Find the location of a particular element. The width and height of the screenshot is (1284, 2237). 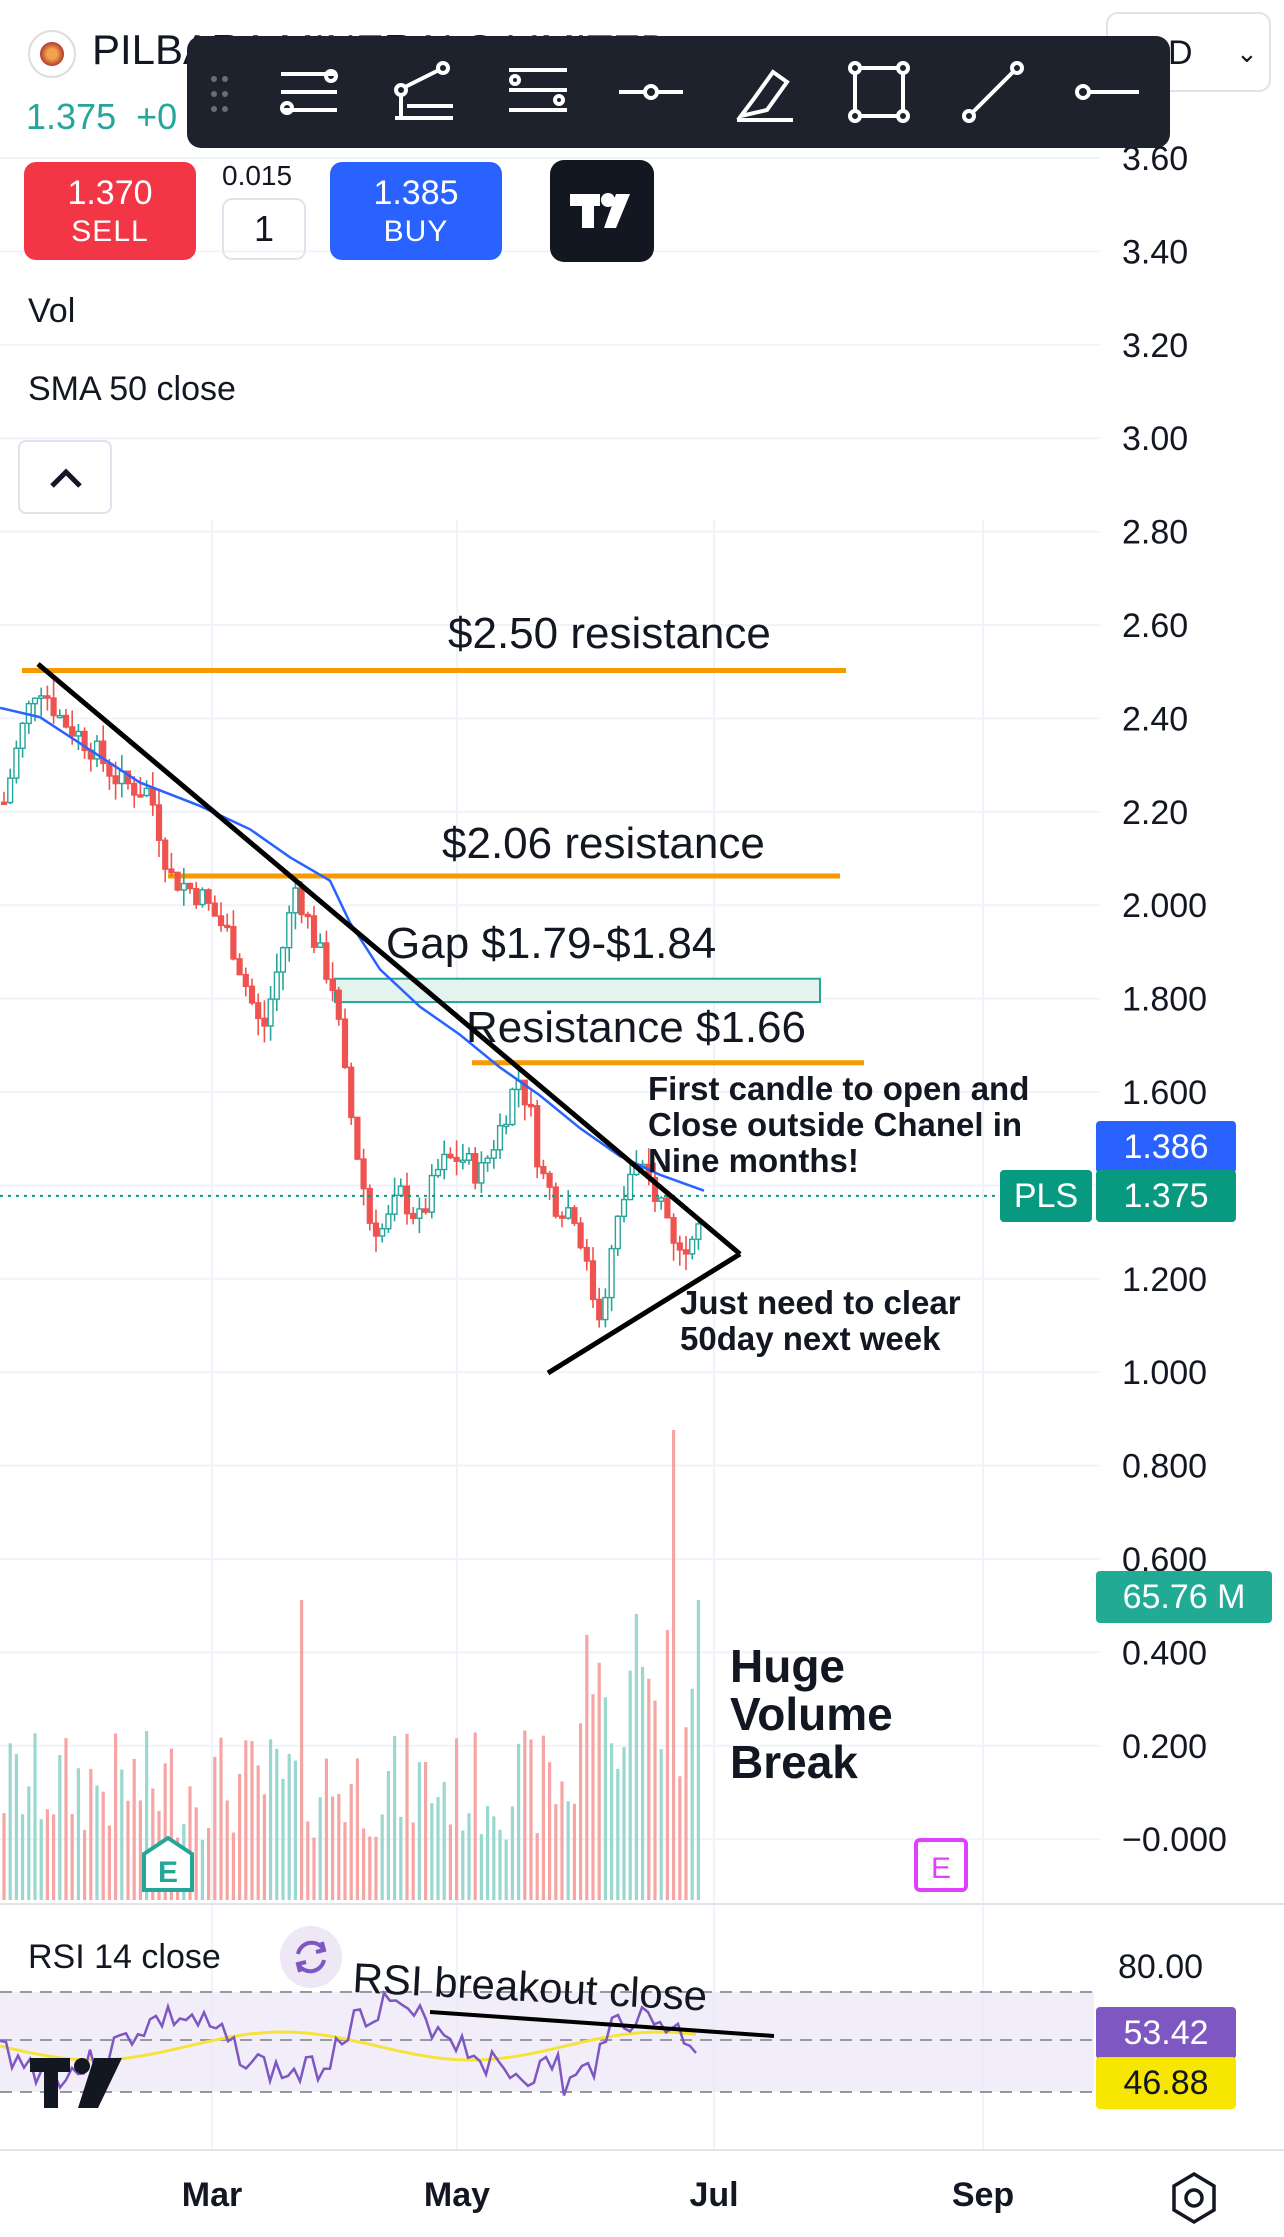

rectangle-icon is located at coordinates (879, 92).